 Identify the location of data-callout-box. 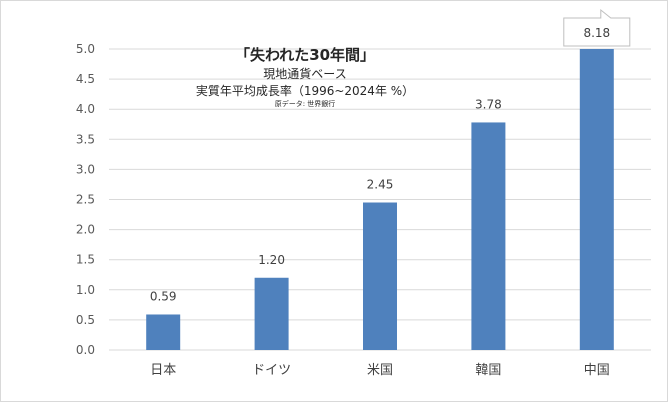
(597, 27).